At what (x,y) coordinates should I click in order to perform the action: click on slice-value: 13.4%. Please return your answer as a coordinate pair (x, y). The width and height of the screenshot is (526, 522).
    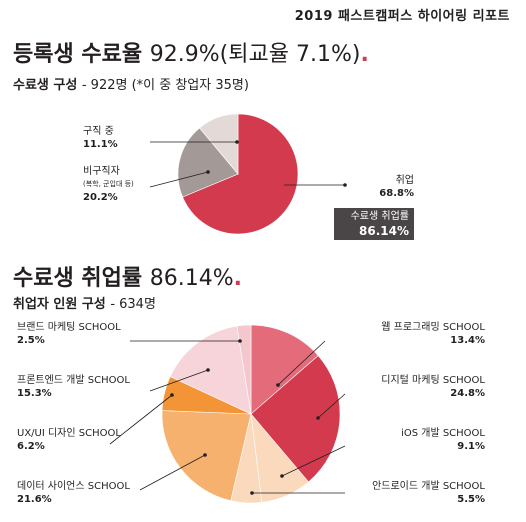
    Looking at the image, I should click on (467, 340).